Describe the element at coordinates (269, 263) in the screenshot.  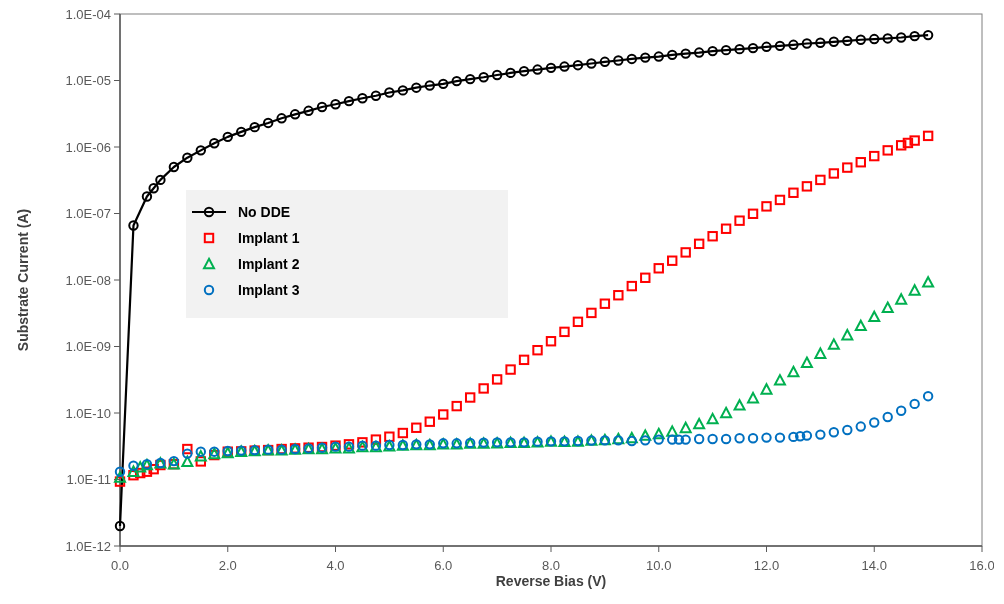
I see `legend-label: Implant 2` at that location.